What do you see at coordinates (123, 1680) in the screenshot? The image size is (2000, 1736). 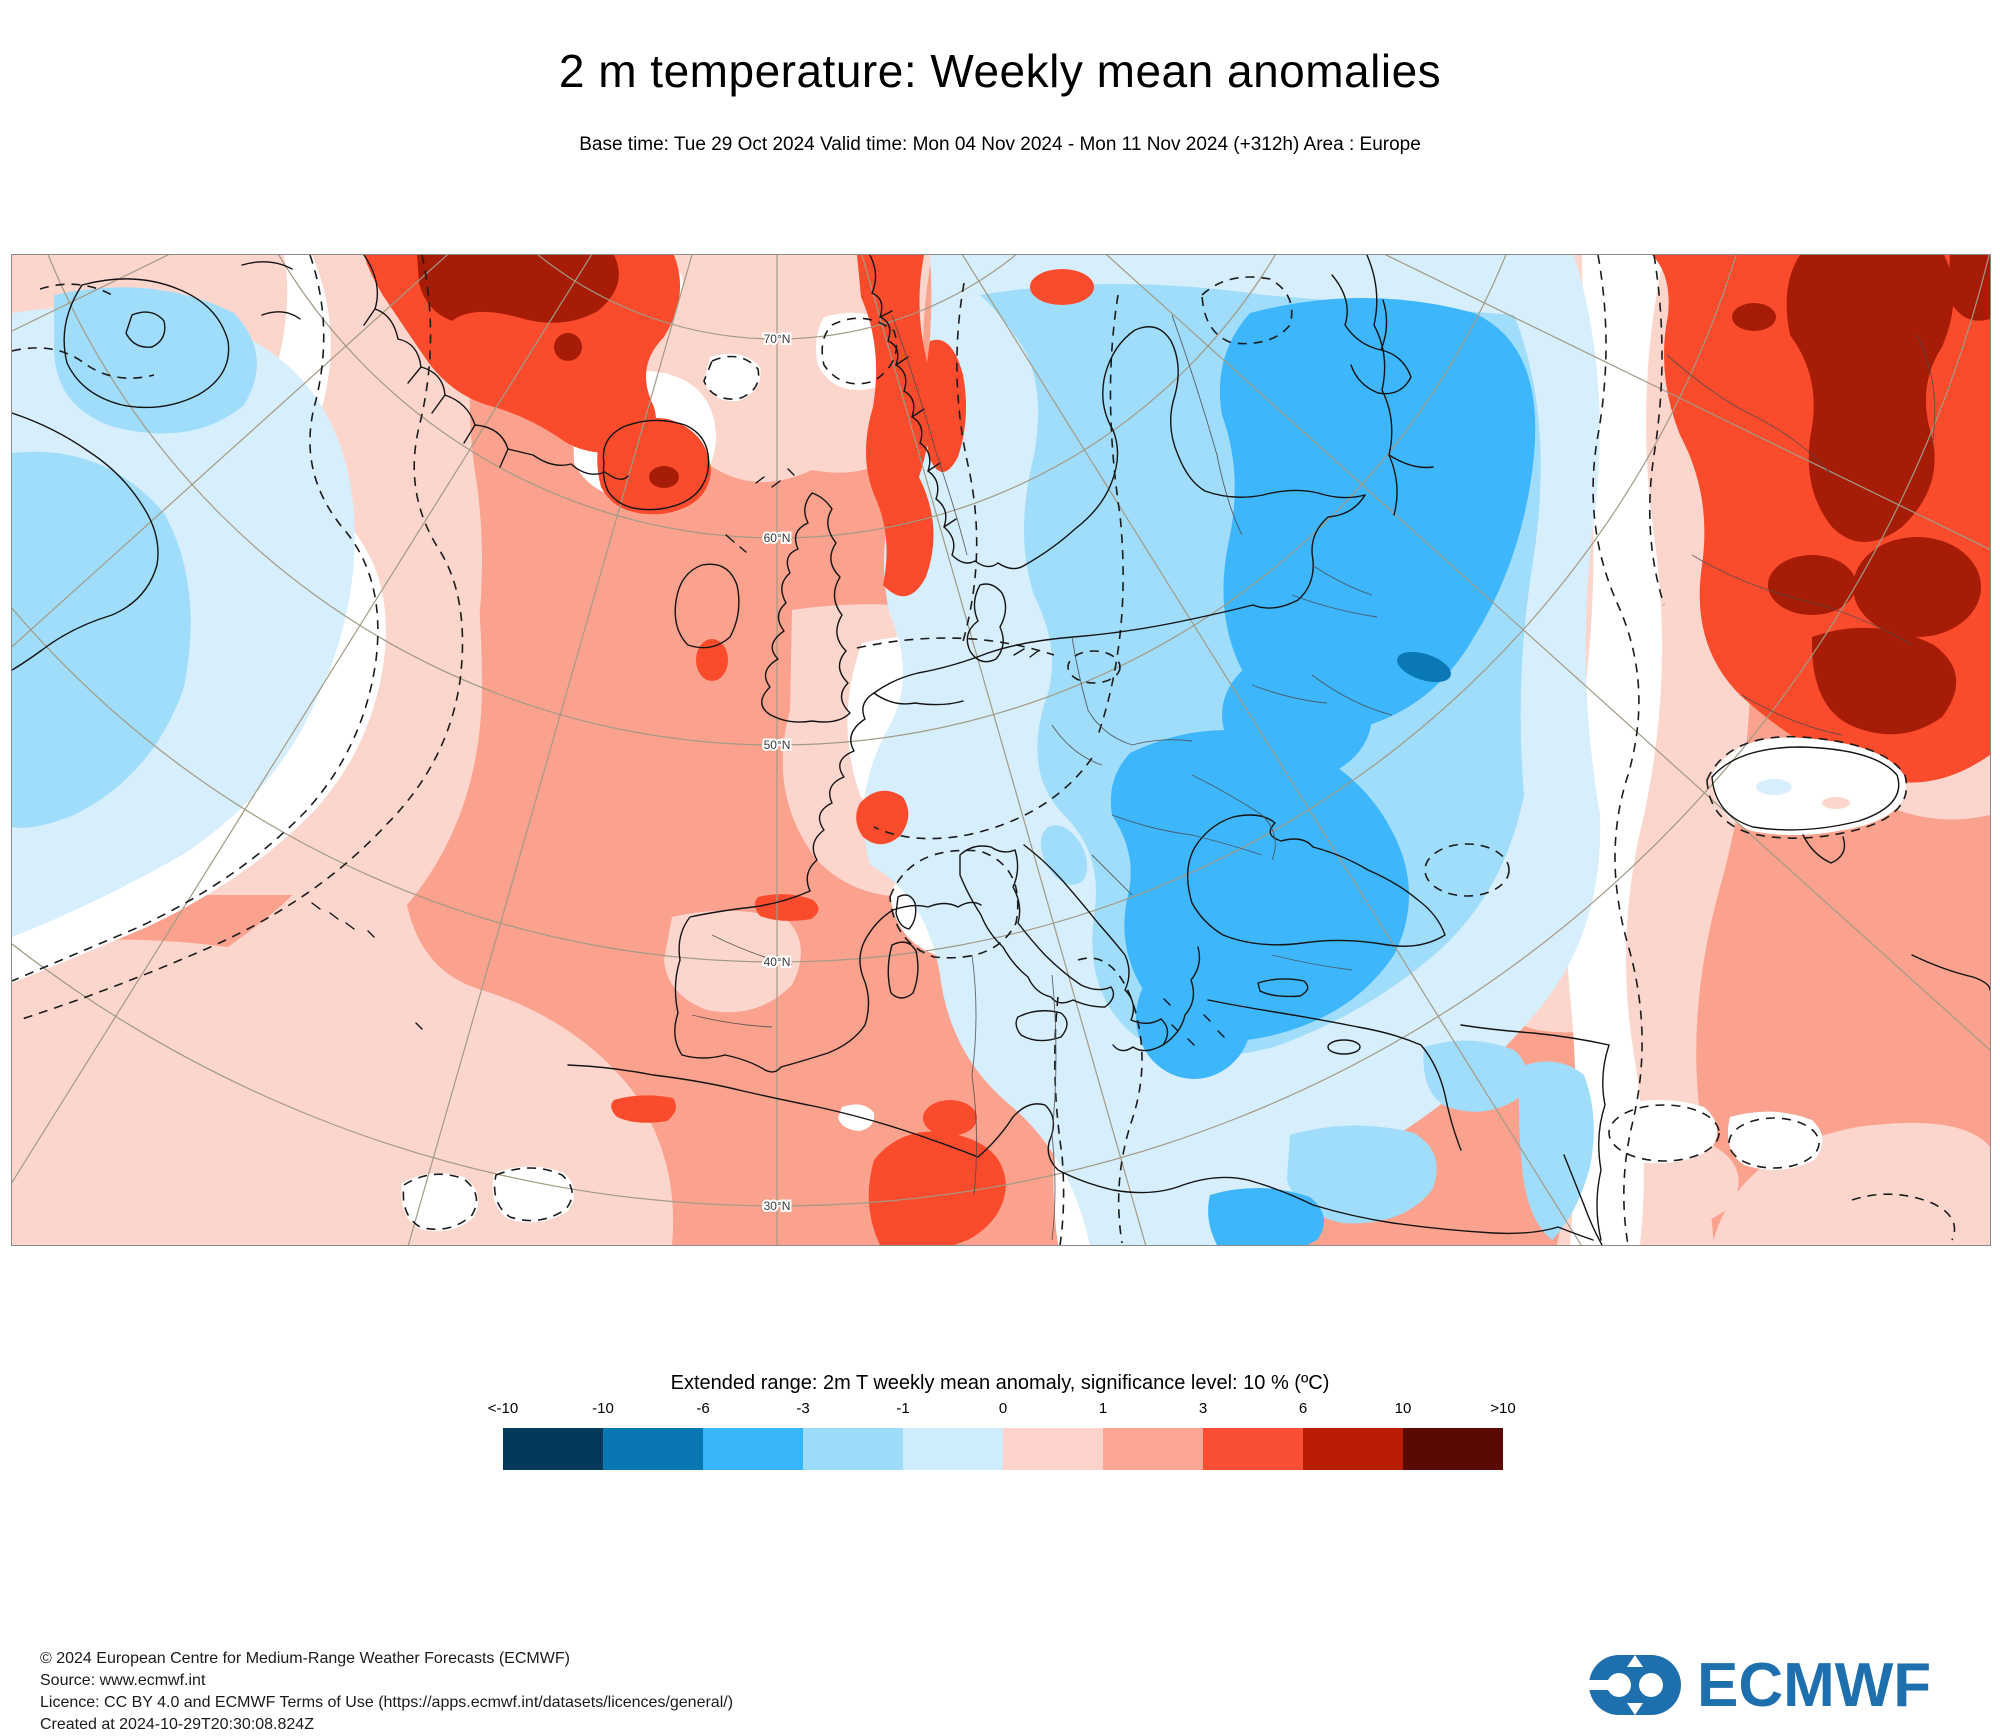 I see `footer-source: Source: www.ecmwf.int` at bounding box center [123, 1680].